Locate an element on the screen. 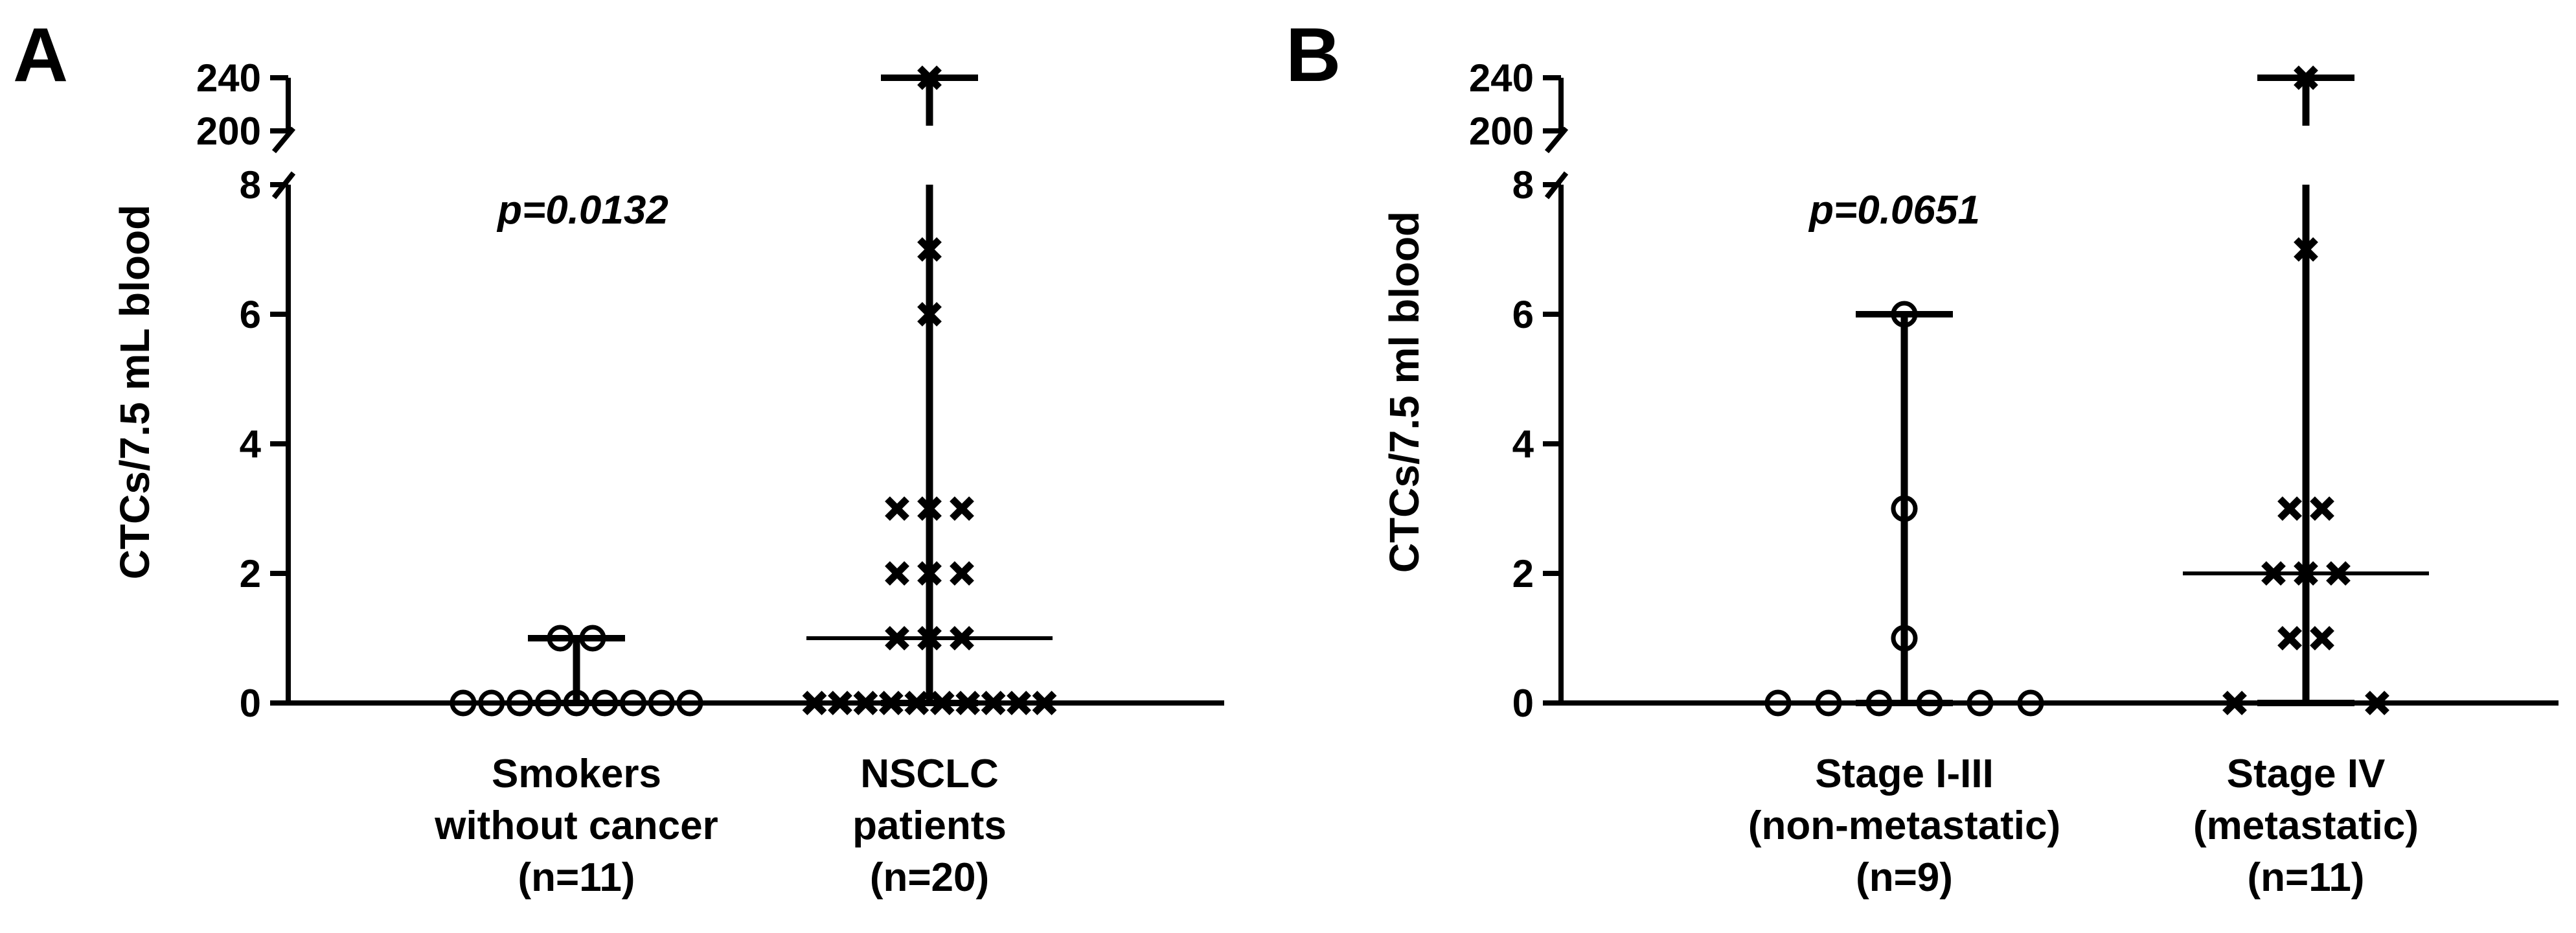 This screenshot has width=2576, height=933. x-category-label: (n=20) is located at coordinates (930, 877).